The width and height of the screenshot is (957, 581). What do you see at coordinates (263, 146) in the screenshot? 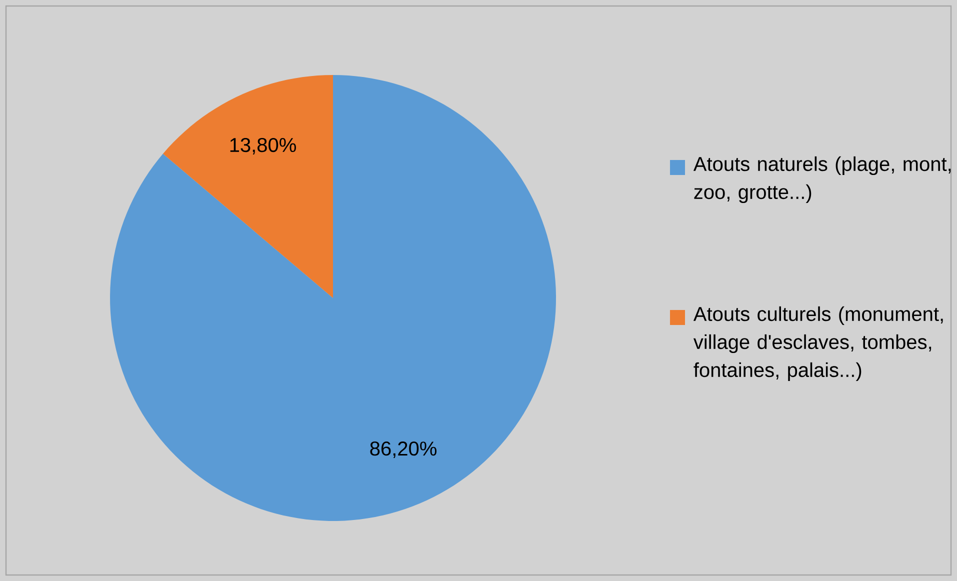
I see `data-label: 13,80%` at bounding box center [263, 146].